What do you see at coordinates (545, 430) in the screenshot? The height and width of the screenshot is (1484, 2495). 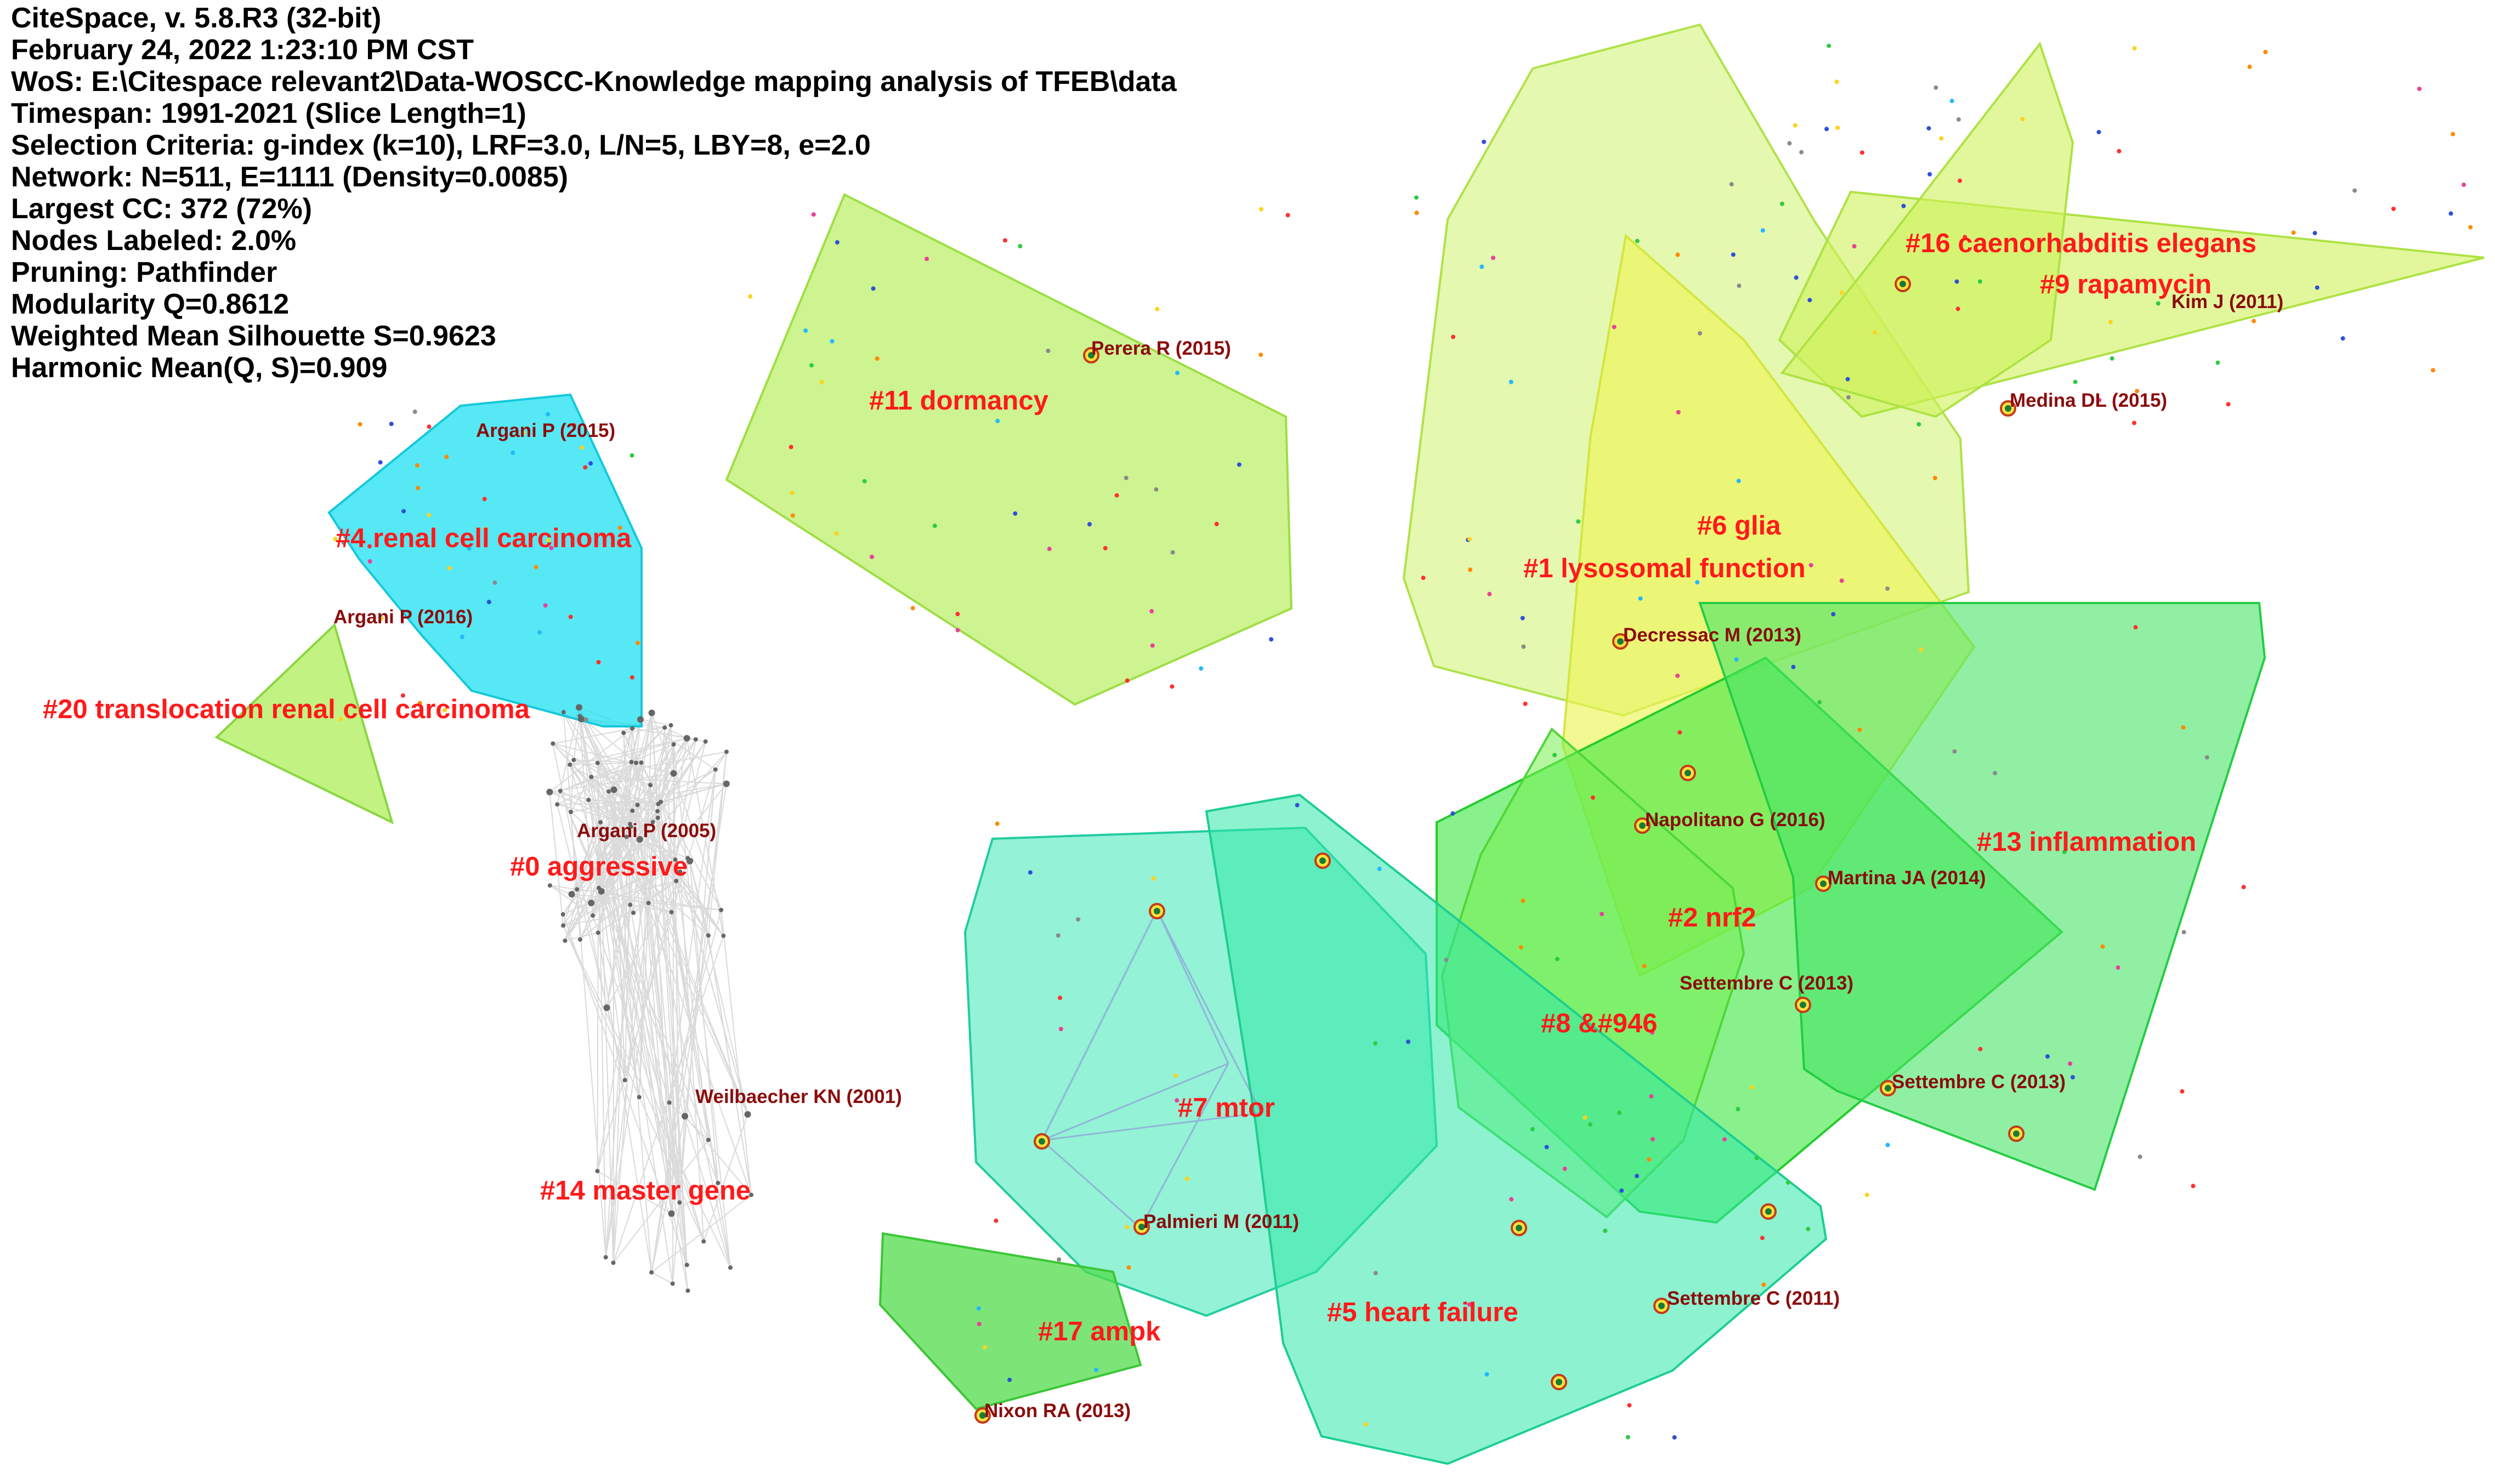 I see `ref-label-argani-2015: Argani P (2015)` at bounding box center [545, 430].